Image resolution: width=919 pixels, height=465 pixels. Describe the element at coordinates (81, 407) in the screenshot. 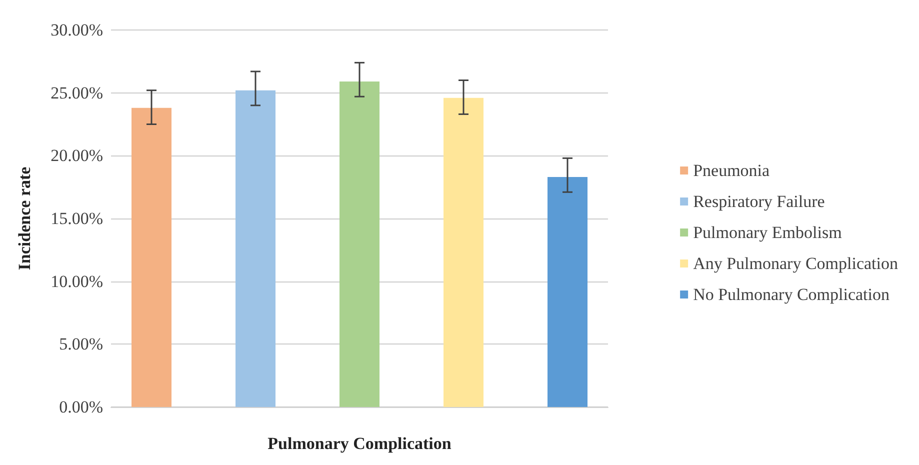

I see `y-tick-label: 0.00%` at that location.